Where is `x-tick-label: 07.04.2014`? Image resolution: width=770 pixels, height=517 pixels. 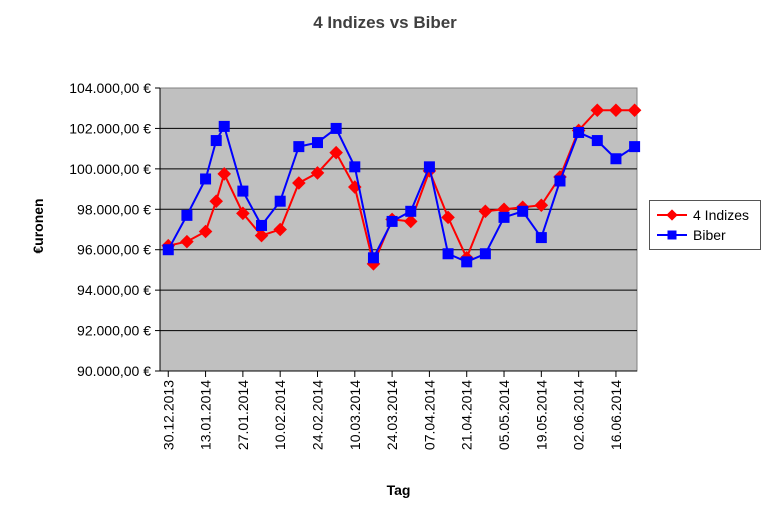
x-tick-label: 07.04.2014 is located at coordinates (429, 415).